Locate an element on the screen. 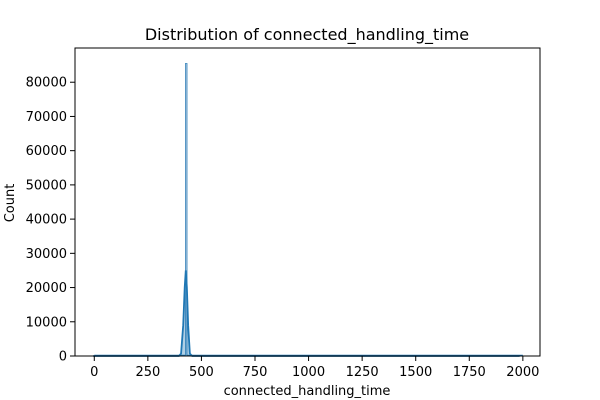 The height and width of the screenshot is (400, 600). y-tick-label: 0 is located at coordinates (63, 357).